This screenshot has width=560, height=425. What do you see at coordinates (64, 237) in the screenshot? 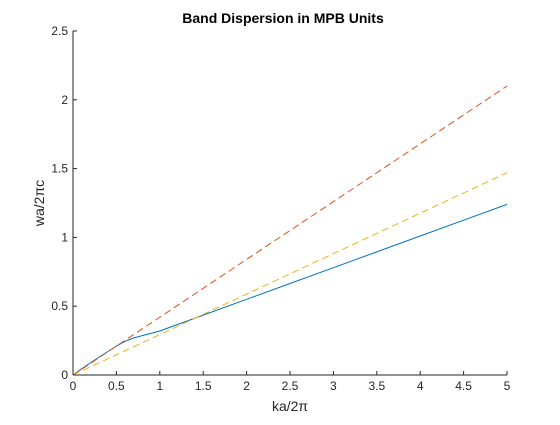
I see `y-tick-label: 1` at bounding box center [64, 237].